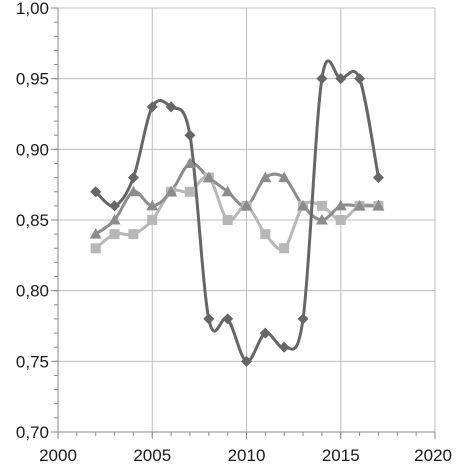  Describe the element at coordinates (58, 455) in the screenshot. I see `x-tick-label: 2000` at that location.